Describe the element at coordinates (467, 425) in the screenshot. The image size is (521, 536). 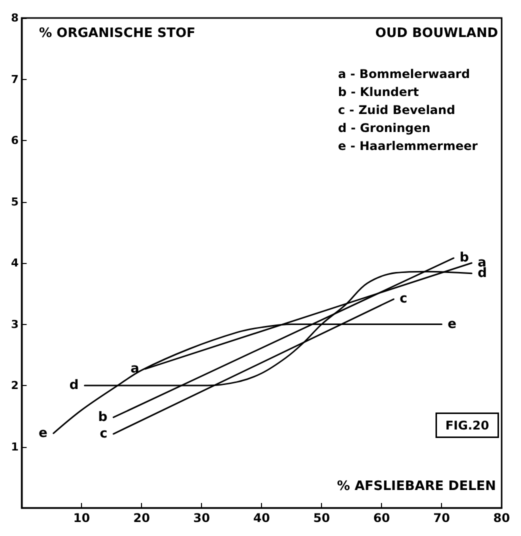
I see `annotation: FIG.20` at that location.